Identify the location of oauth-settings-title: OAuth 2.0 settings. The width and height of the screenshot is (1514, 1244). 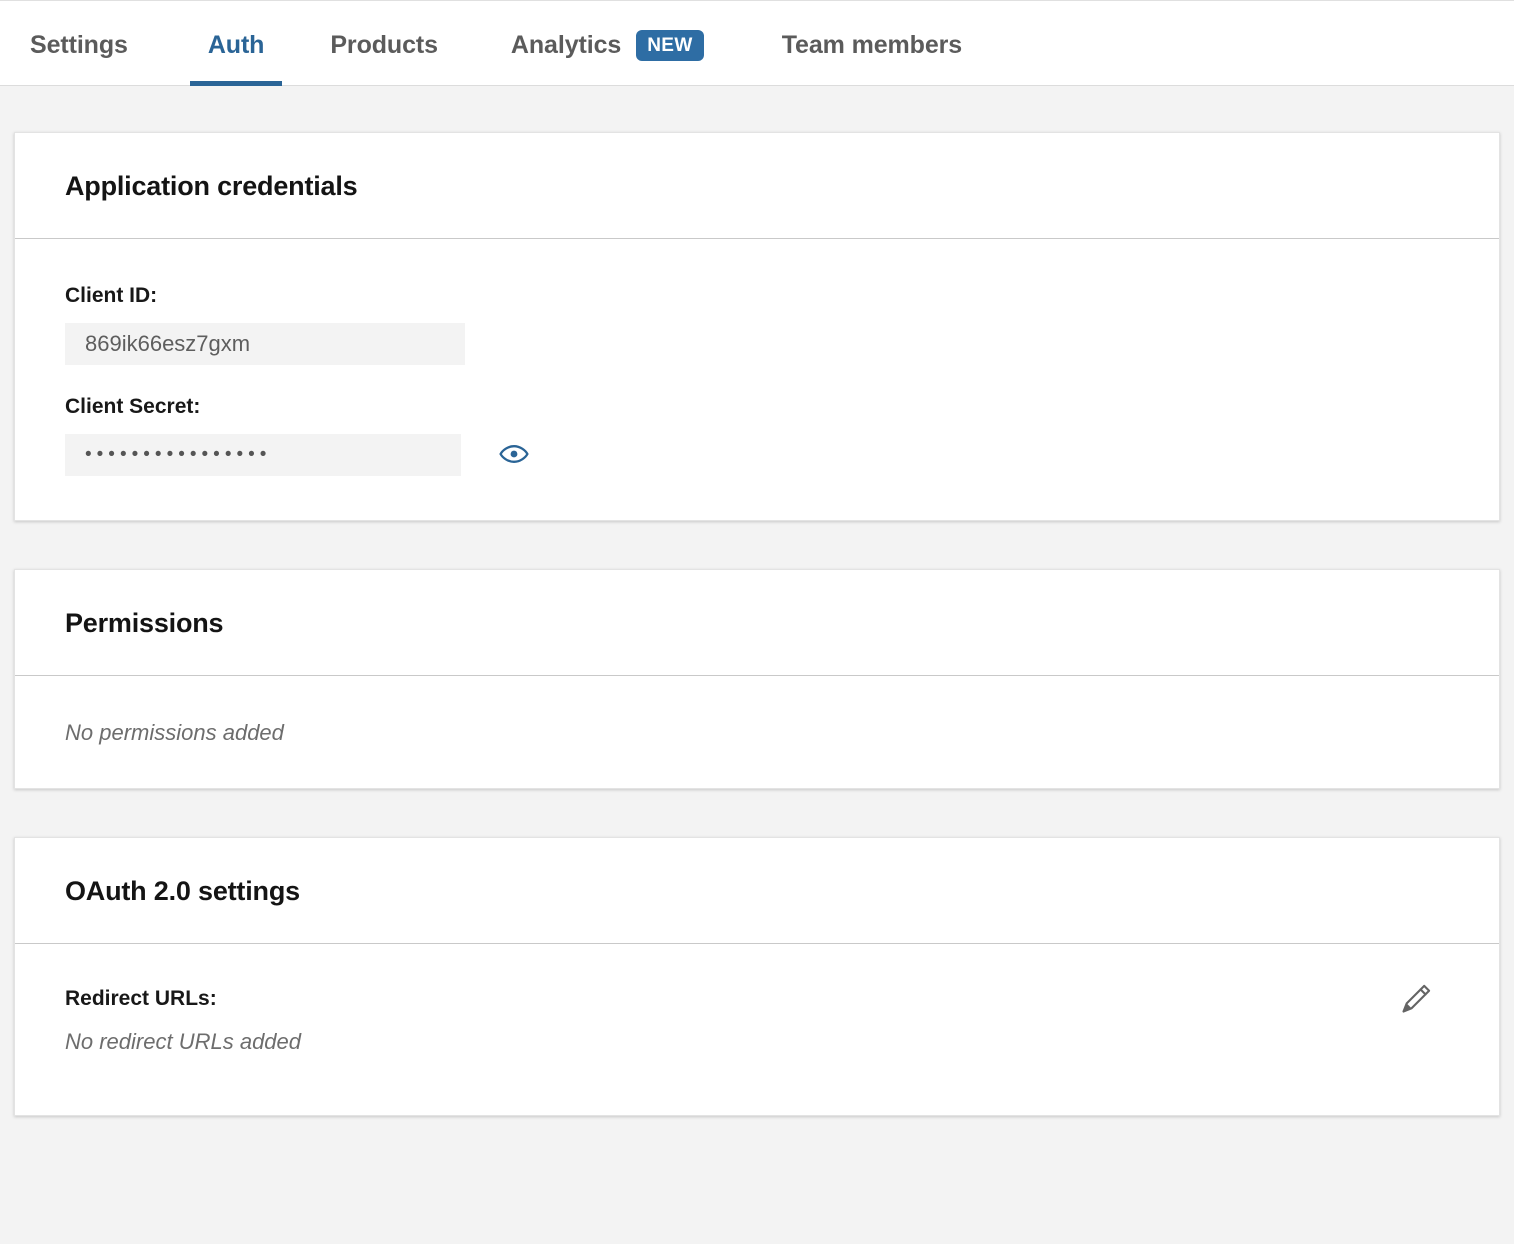
(182, 891).